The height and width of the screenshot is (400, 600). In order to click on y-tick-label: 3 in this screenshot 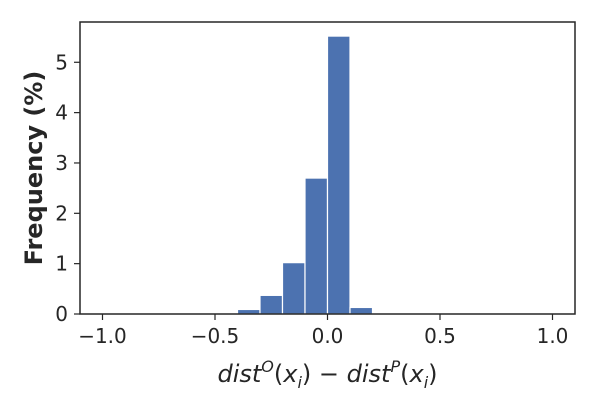, I will do `click(61, 163)`.